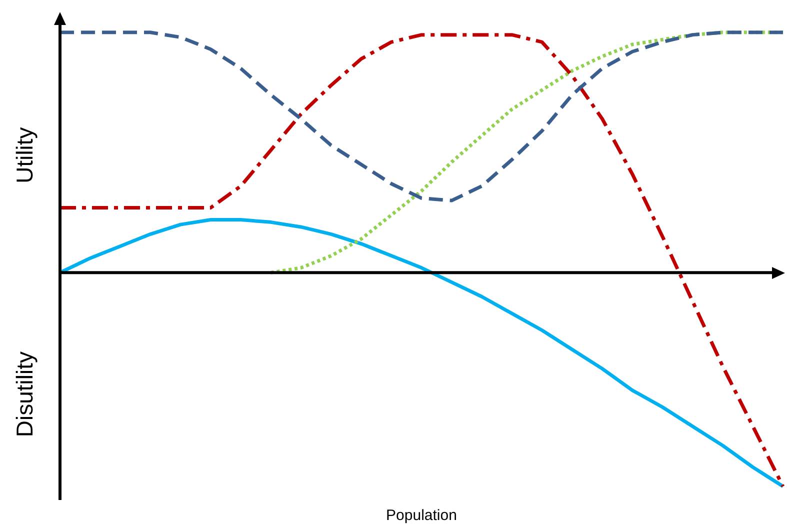 This screenshot has height=526, width=787. Describe the element at coordinates (421, 515) in the screenshot. I see `x-axis-title: Population` at that location.